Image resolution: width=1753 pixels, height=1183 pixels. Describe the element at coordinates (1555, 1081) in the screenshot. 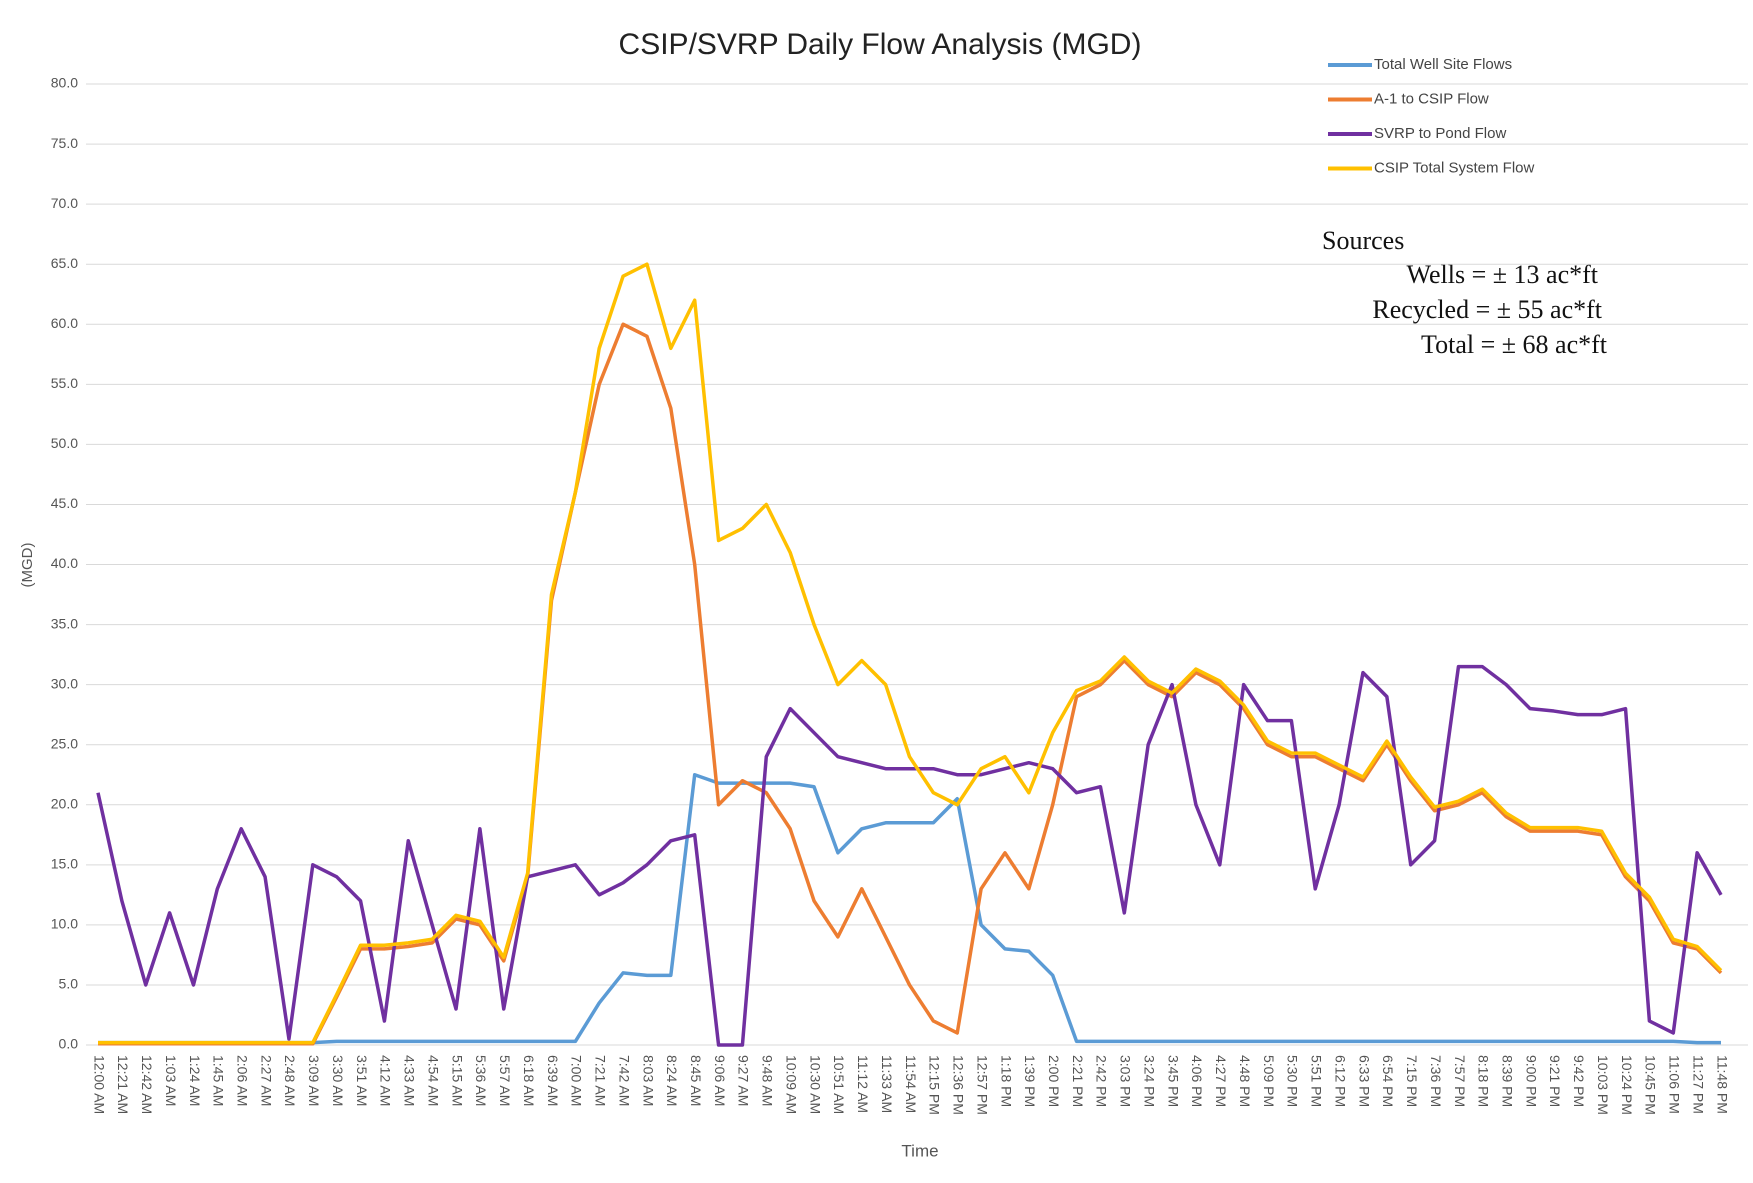

I see `x-tick-label: 9:21 PM` at that location.